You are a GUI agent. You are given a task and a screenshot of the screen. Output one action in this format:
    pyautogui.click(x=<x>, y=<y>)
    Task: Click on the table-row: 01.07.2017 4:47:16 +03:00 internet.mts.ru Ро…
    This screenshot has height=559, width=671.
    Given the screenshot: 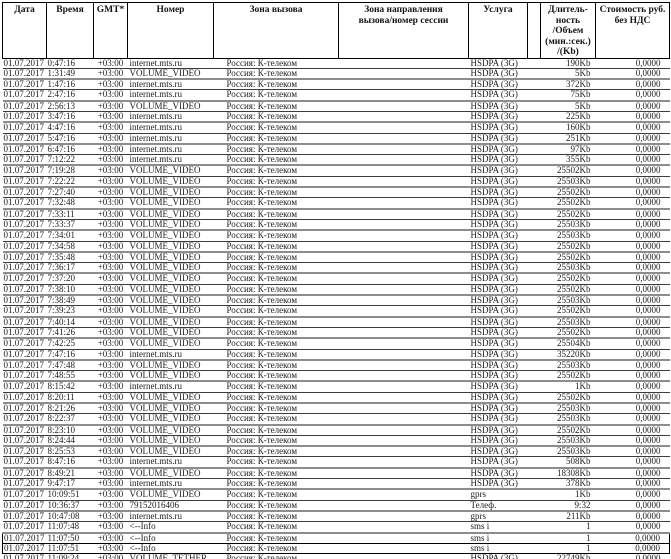 What is the action you would take?
    pyautogui.click(x=336, y=128)
    